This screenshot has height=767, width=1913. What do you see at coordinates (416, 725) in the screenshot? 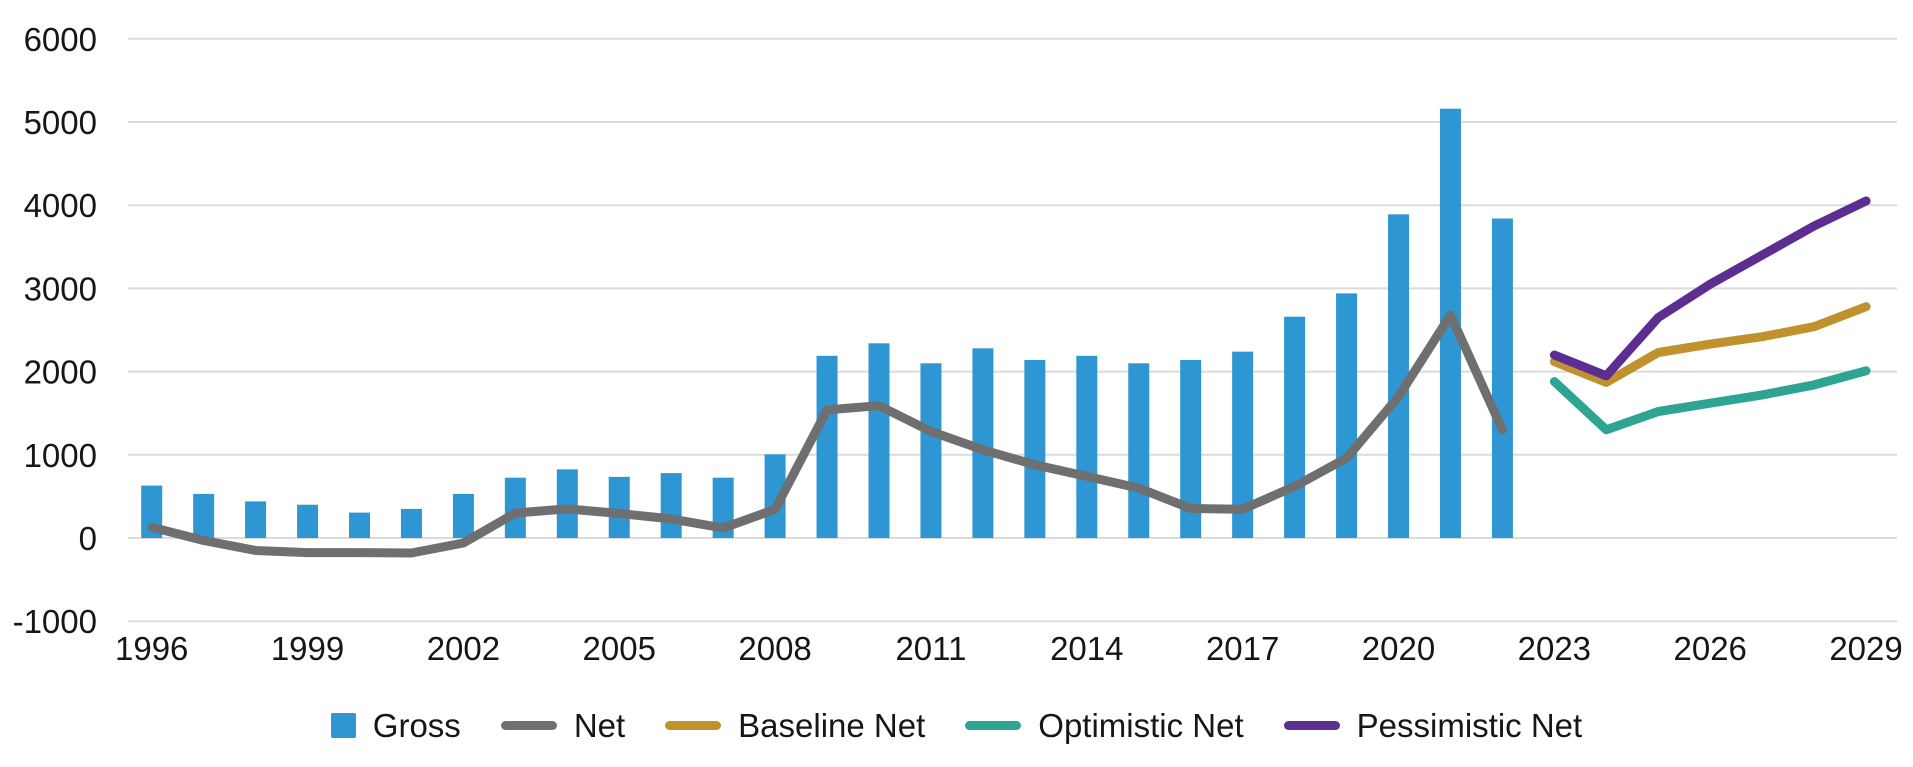
I see `legend-label: Gross` at bounding box center [416, 725].